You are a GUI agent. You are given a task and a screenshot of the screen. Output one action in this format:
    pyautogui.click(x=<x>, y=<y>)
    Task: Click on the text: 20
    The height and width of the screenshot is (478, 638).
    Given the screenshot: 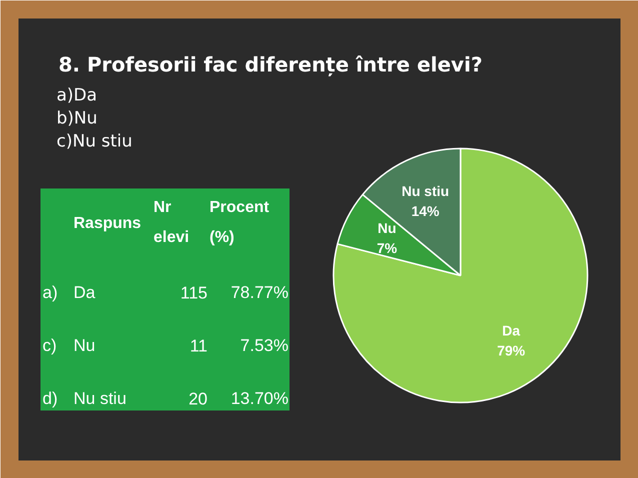 What is the action you would take?
    pyautogui.click(x=198, y=399)
    